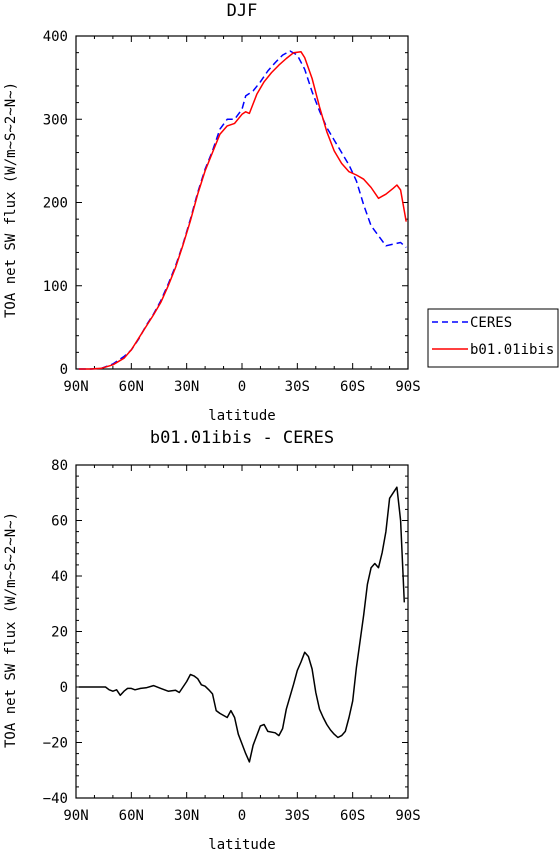 The width and height of the screenshot is (560, 851). What do you see at coordinates (64, 370) in the screenshot?
I see `top-y-tick-label: 0` at bounding box center [64, 370].